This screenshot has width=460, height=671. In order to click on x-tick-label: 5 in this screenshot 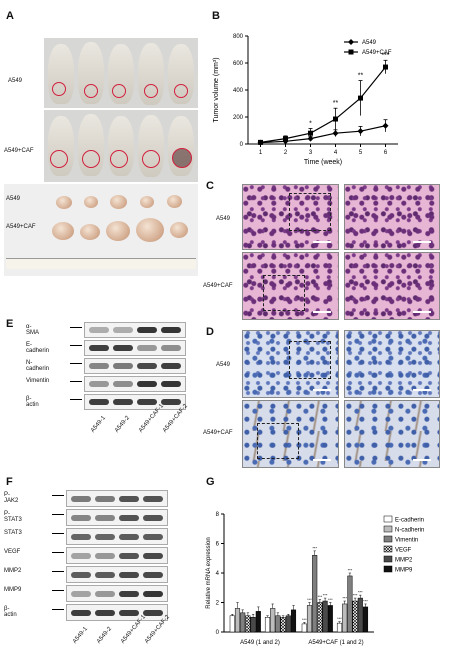, I will do `click(361, 153)`.